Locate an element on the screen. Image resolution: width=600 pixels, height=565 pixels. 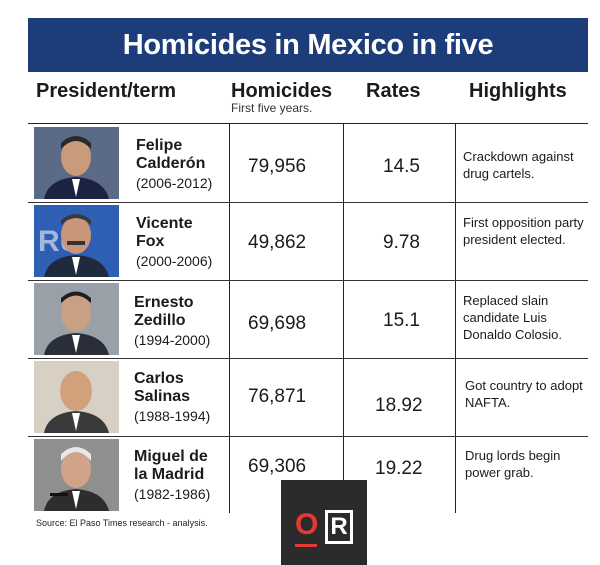
homicides-value: 49,862 is located at coordinates (277, 242).